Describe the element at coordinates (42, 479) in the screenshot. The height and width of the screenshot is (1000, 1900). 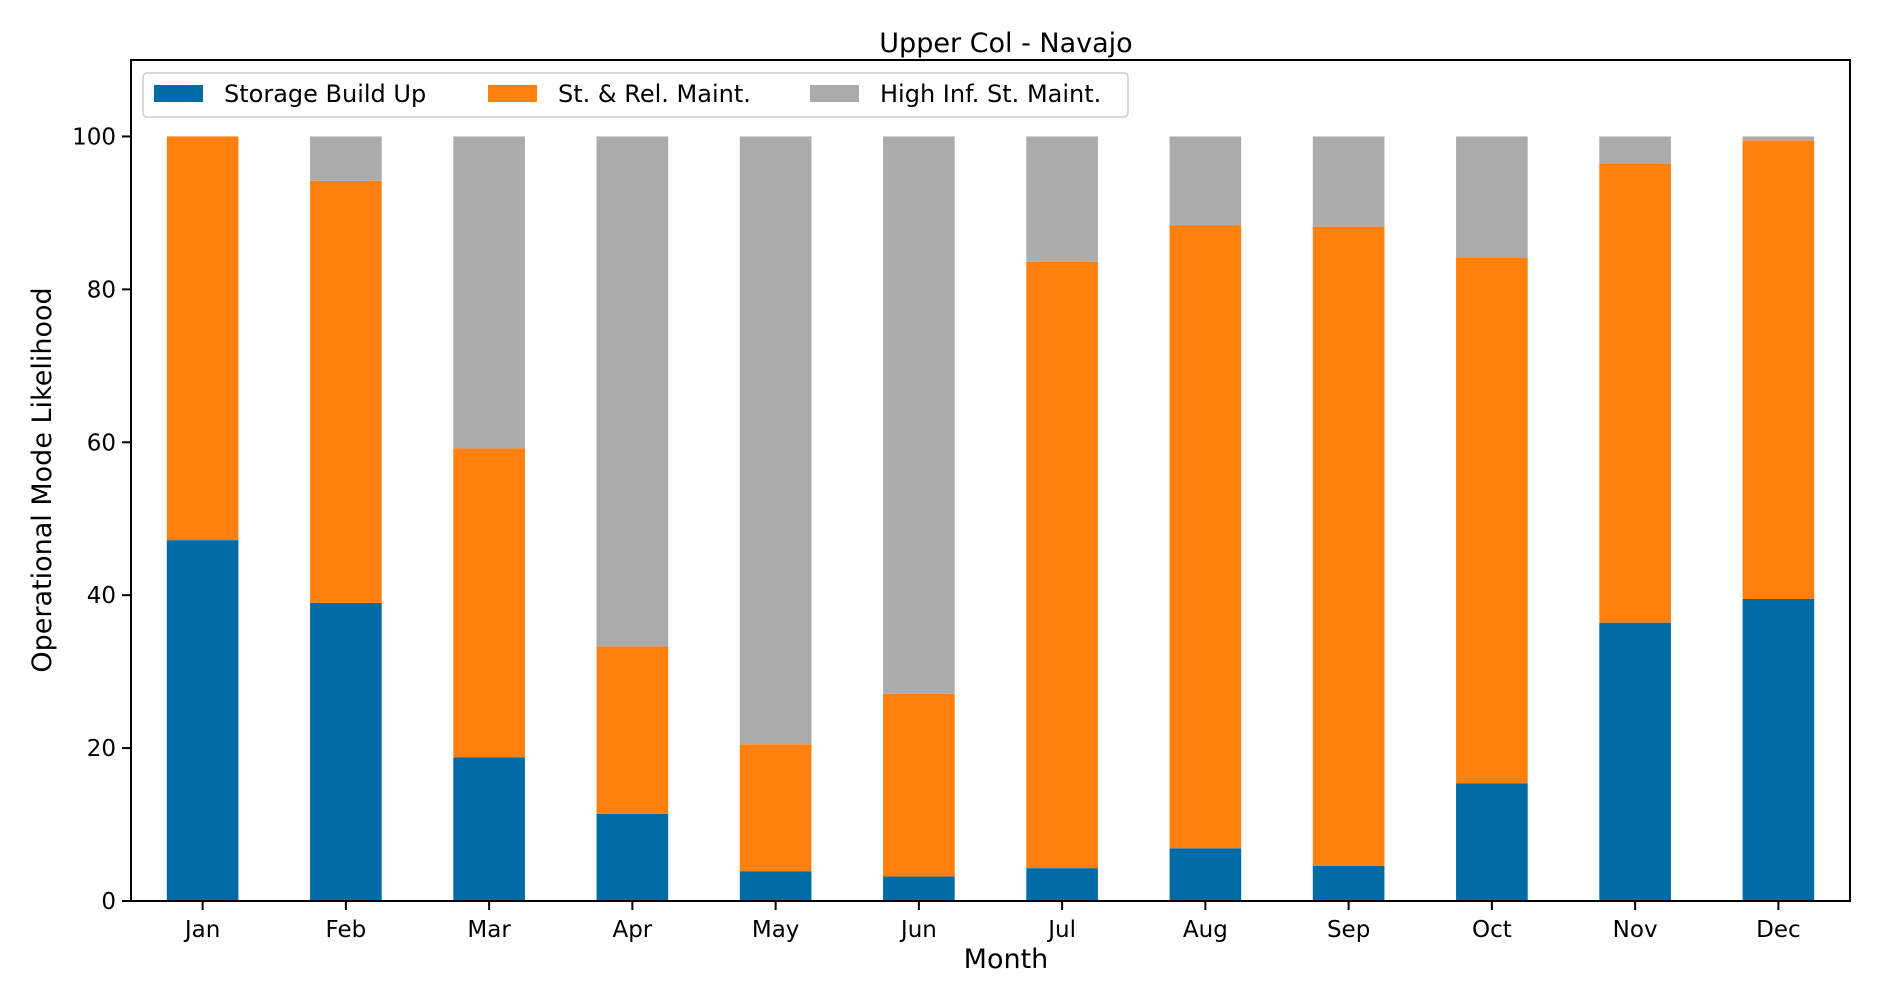
I see `y-axis-label: Operational Mode Likelihood` at that location.